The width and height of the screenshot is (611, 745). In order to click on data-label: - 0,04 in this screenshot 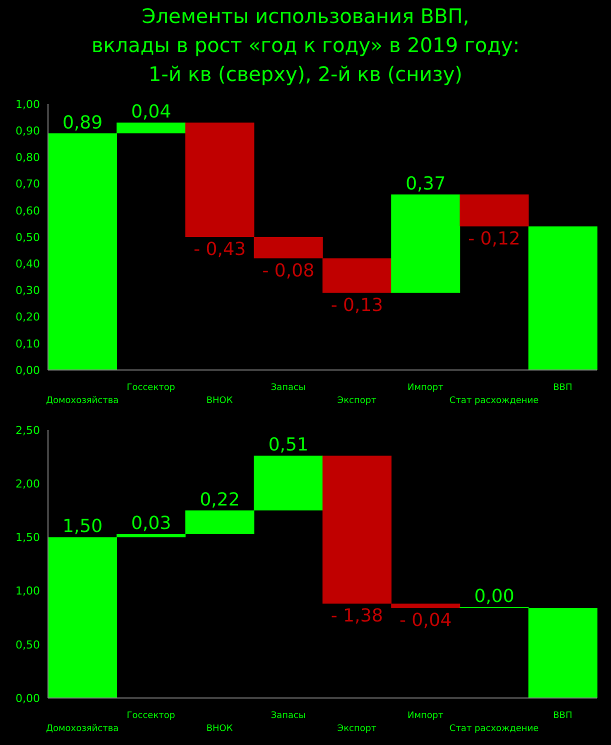, I will do `click(425, 620)`.